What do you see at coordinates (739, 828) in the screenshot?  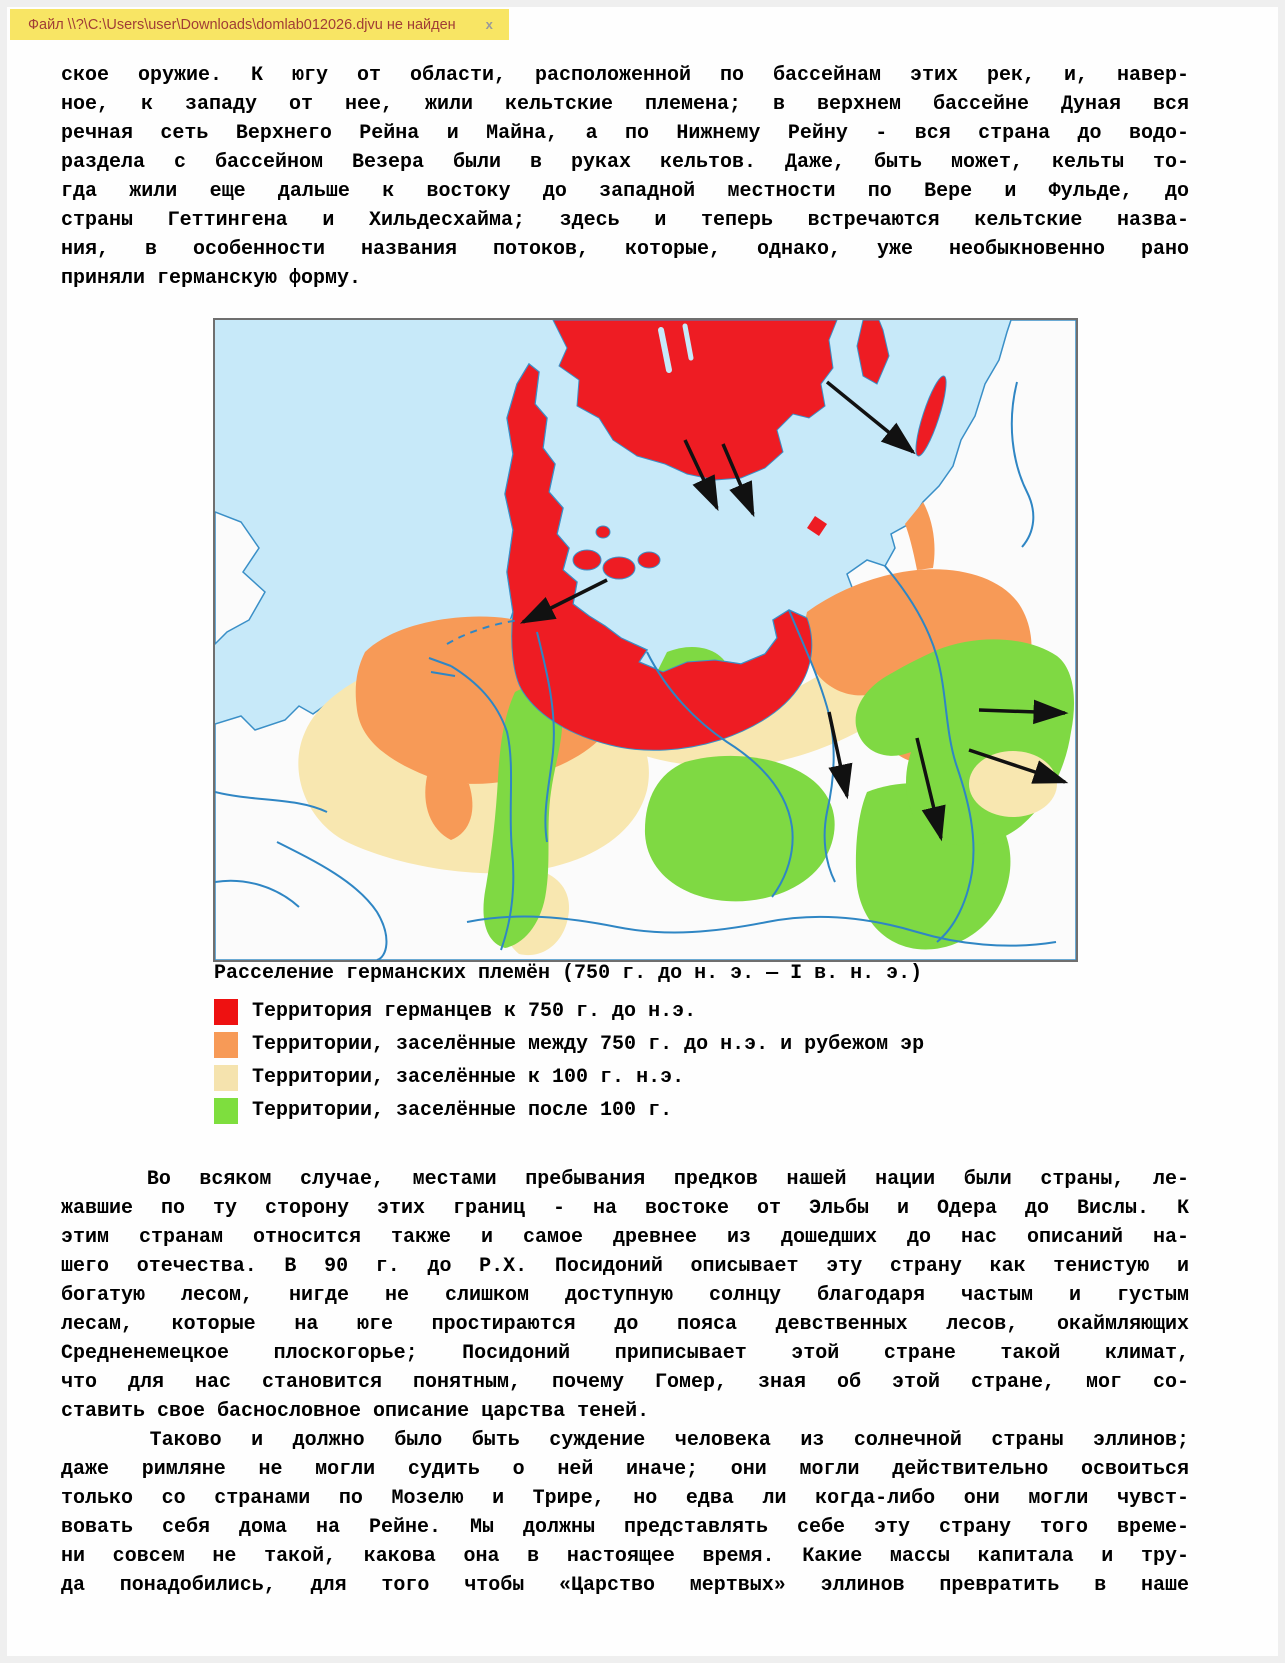 I see `map-region-green-center-south` at bounding box center [739, 828].